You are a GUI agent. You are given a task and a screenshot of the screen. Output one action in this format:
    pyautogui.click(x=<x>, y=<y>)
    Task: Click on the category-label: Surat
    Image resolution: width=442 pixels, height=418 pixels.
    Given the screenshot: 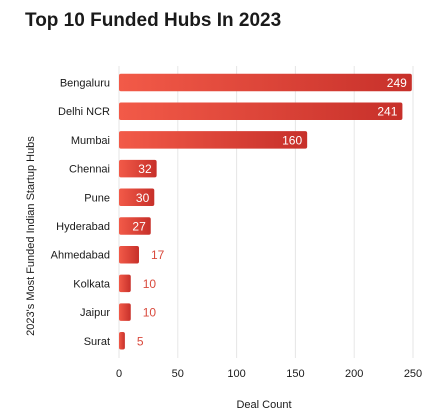 What is the action you would take?
    pyautogui.click(x=97, y=342)
    